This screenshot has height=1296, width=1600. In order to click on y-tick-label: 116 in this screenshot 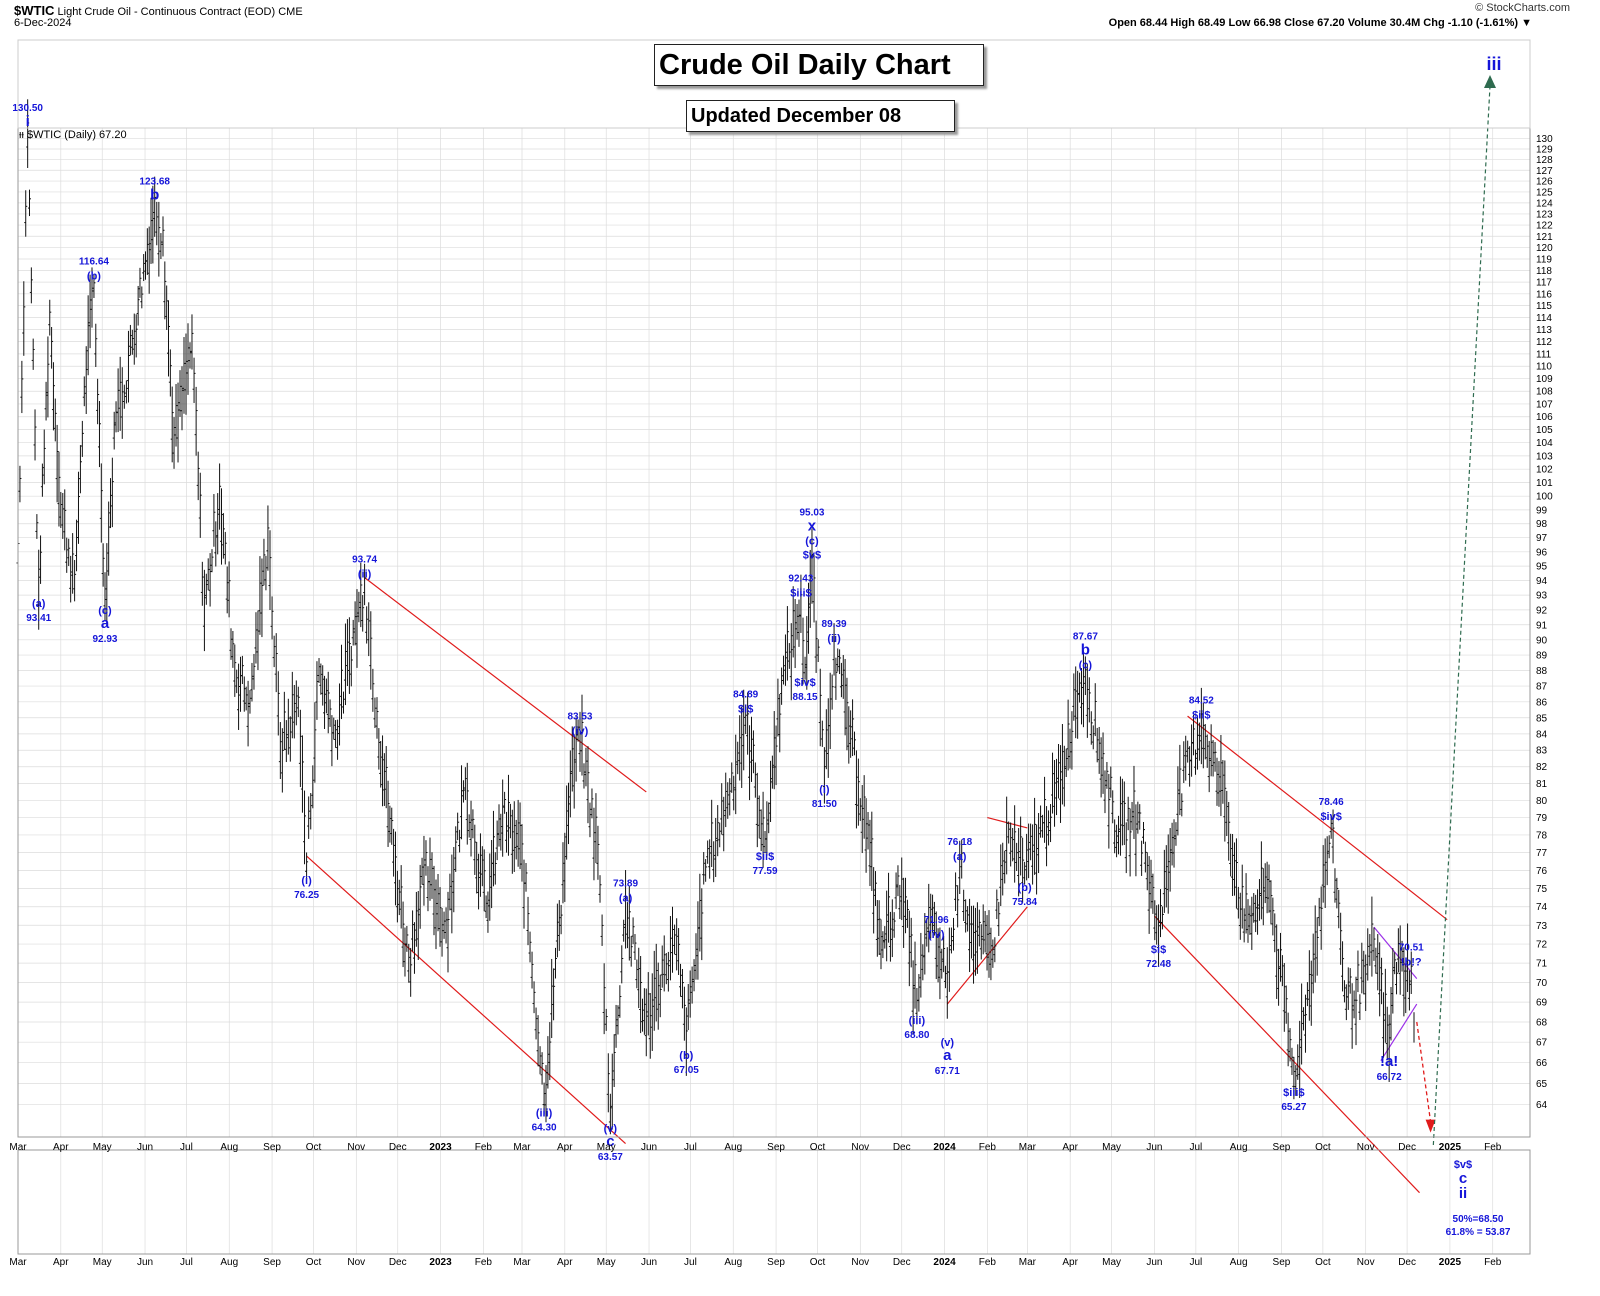, I will do `click(1544, 294)`.